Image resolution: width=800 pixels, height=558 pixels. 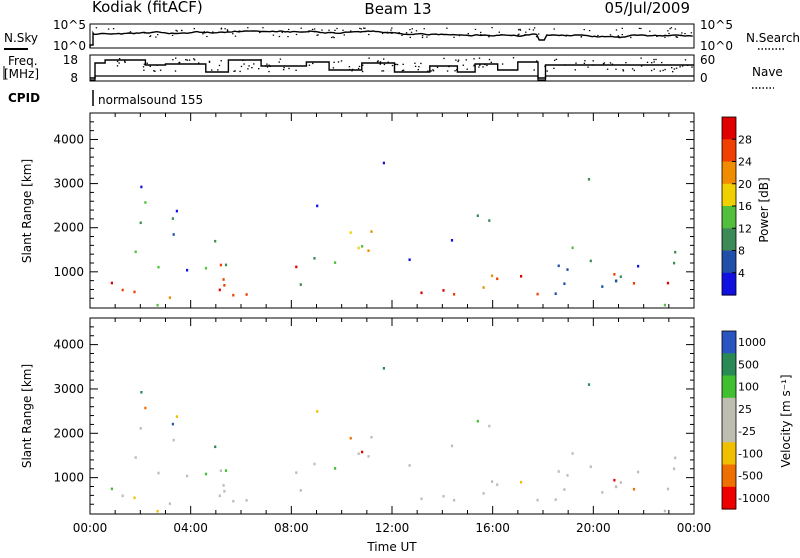 I want to click on velocity-colorbar-label: -500, so click(x=750, y=476).